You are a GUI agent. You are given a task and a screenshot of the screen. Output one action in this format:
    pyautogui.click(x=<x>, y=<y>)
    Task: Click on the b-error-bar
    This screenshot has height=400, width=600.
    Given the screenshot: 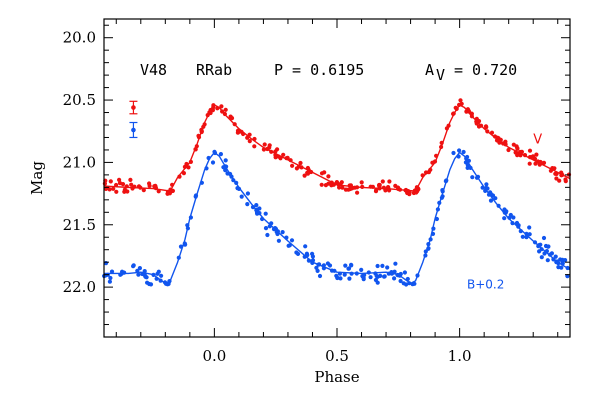 What is the action you would take?
    pyautogui.click(x=133, y=130)
    